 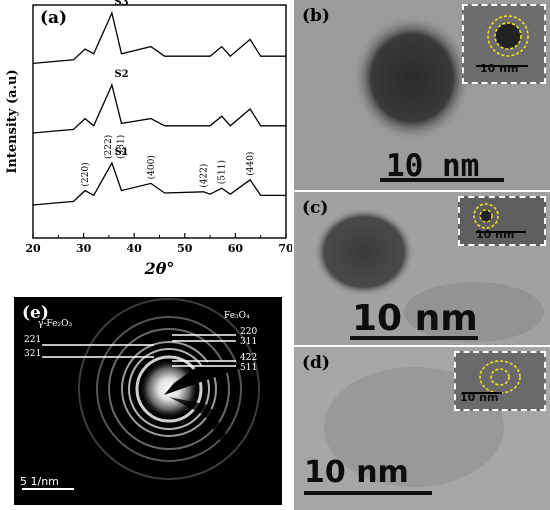 What do you see at coordinates (135, 248) in the screenshot?
I see `x-tick-label: 40` at bounding box center [135, 248].